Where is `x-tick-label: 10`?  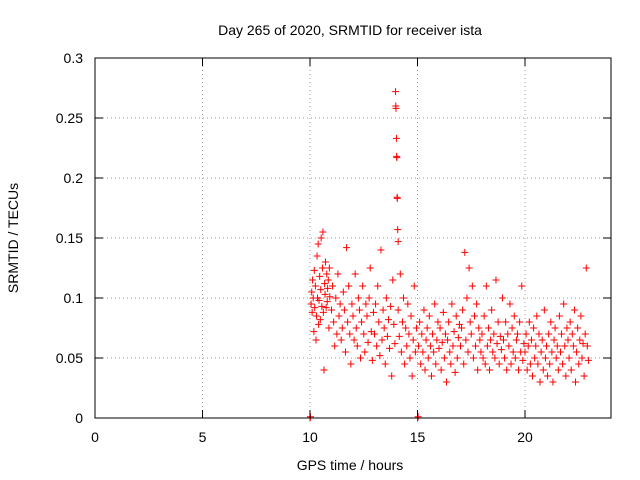 x-tick-label: 10 is located at coordinates (310, 437).